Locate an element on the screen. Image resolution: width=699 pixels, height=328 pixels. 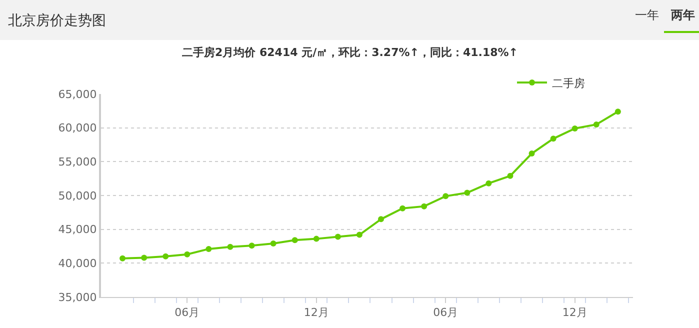
text: 两年 is located at coordinates (682, 15).